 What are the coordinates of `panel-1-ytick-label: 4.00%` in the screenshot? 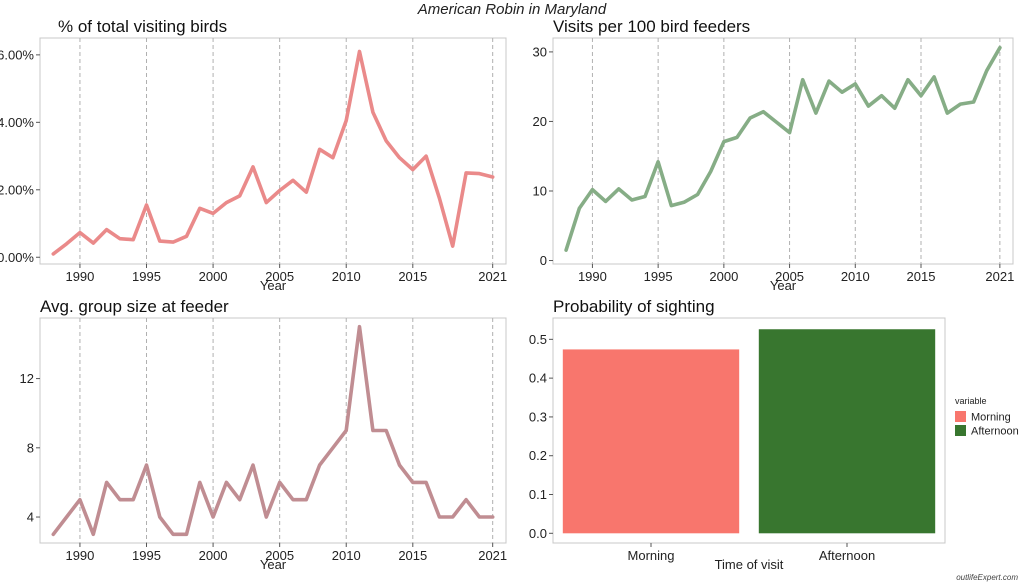 It's located at (17, 122).